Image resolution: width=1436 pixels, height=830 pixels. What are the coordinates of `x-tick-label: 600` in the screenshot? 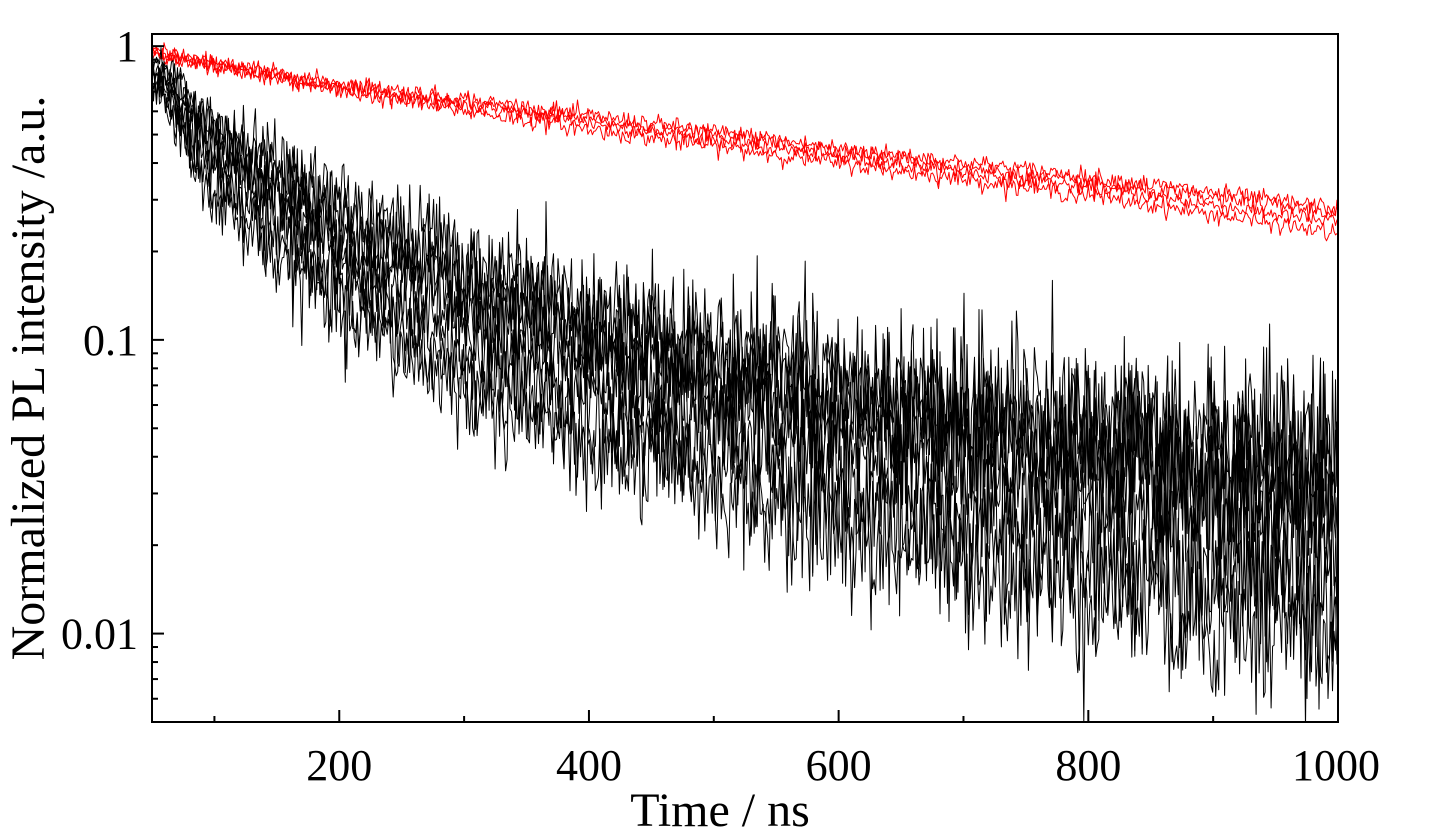 It's located at (839, 765).